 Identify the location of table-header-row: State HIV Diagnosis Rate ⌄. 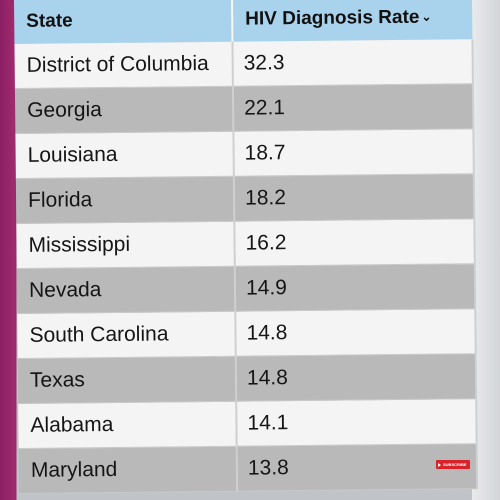
(243, 22).